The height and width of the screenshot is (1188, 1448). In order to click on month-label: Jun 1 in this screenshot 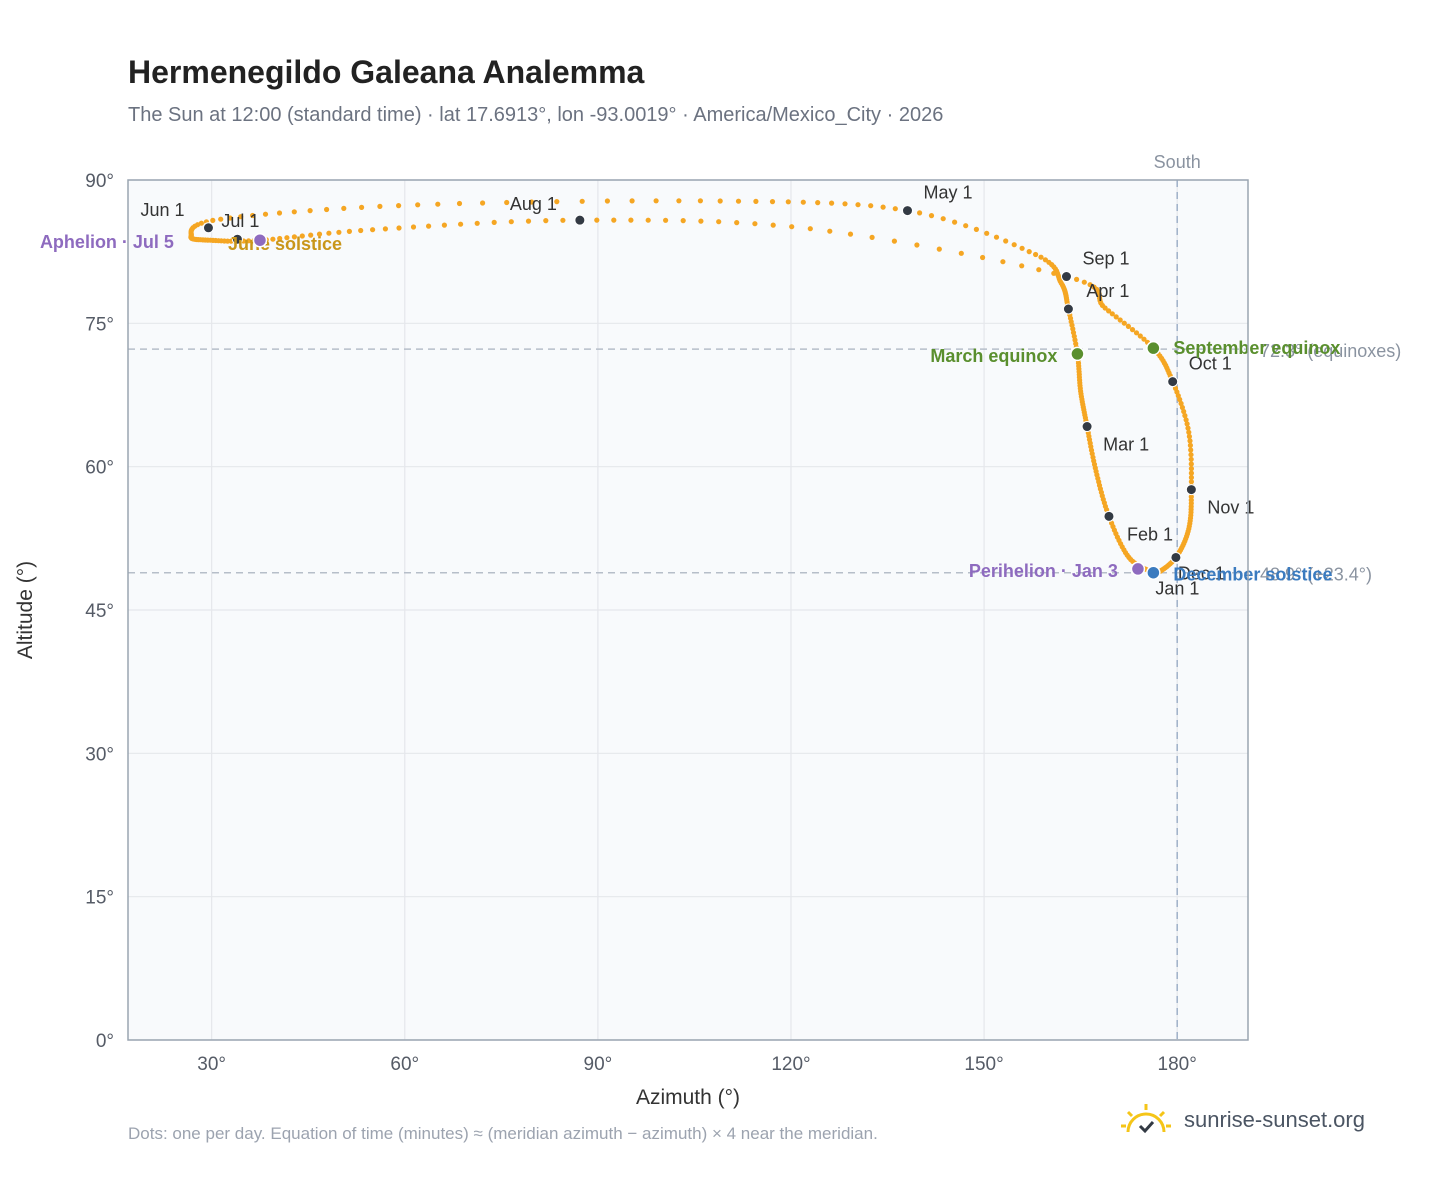, I will do `click(162, 210)`.